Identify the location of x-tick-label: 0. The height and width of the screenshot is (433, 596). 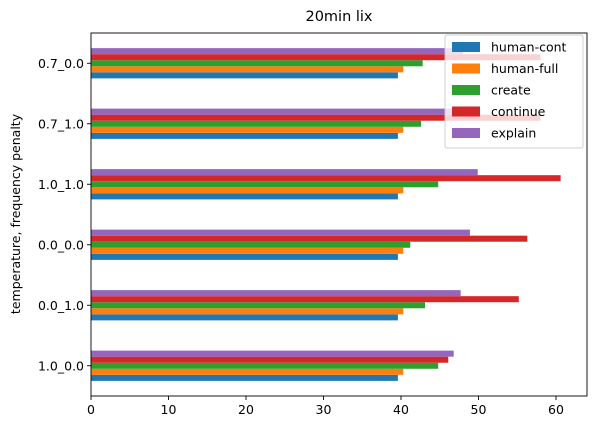
(91, 409).